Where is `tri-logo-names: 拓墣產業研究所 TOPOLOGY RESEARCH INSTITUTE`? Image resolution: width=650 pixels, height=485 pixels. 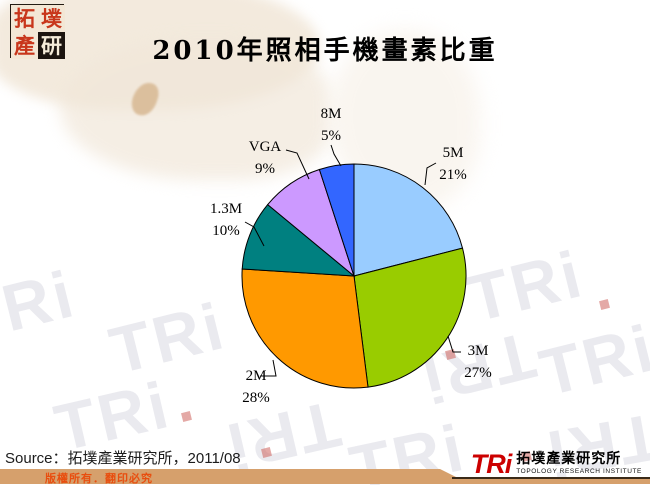
tri-logo-names: 拓墣產業研究所 TOPOLOGY RESEARCH INSTITUTE is located at coordinates (579, 463).